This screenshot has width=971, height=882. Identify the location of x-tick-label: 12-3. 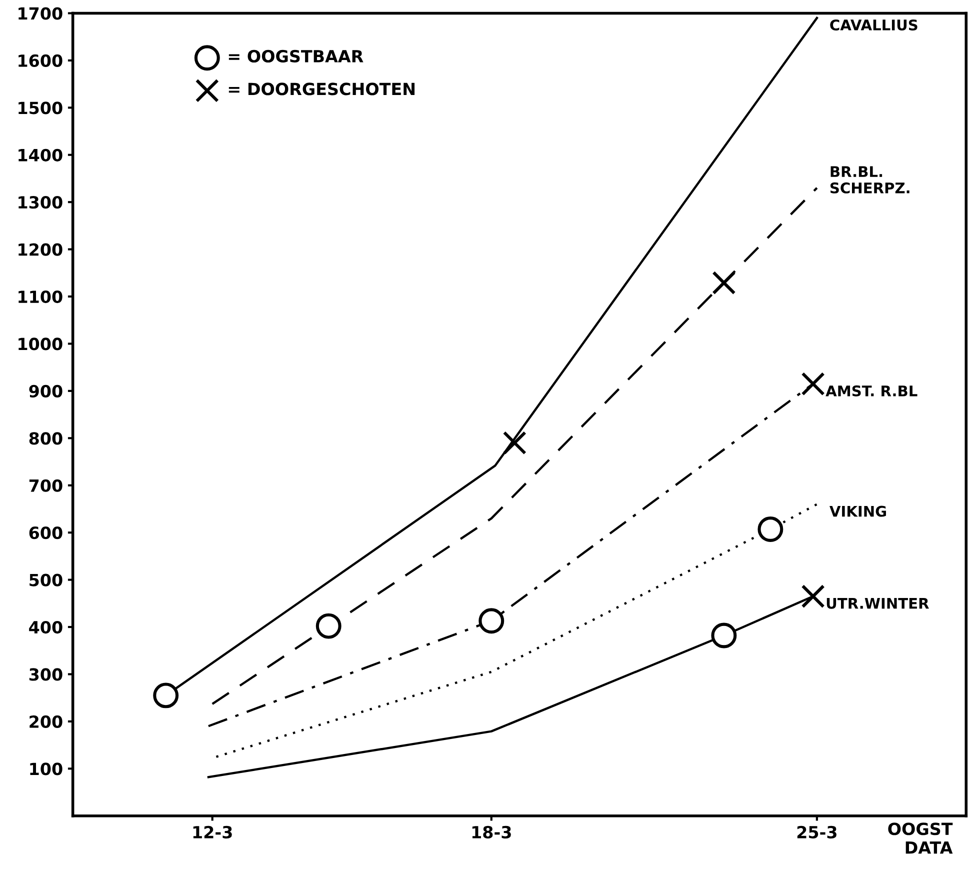
(212, 832).